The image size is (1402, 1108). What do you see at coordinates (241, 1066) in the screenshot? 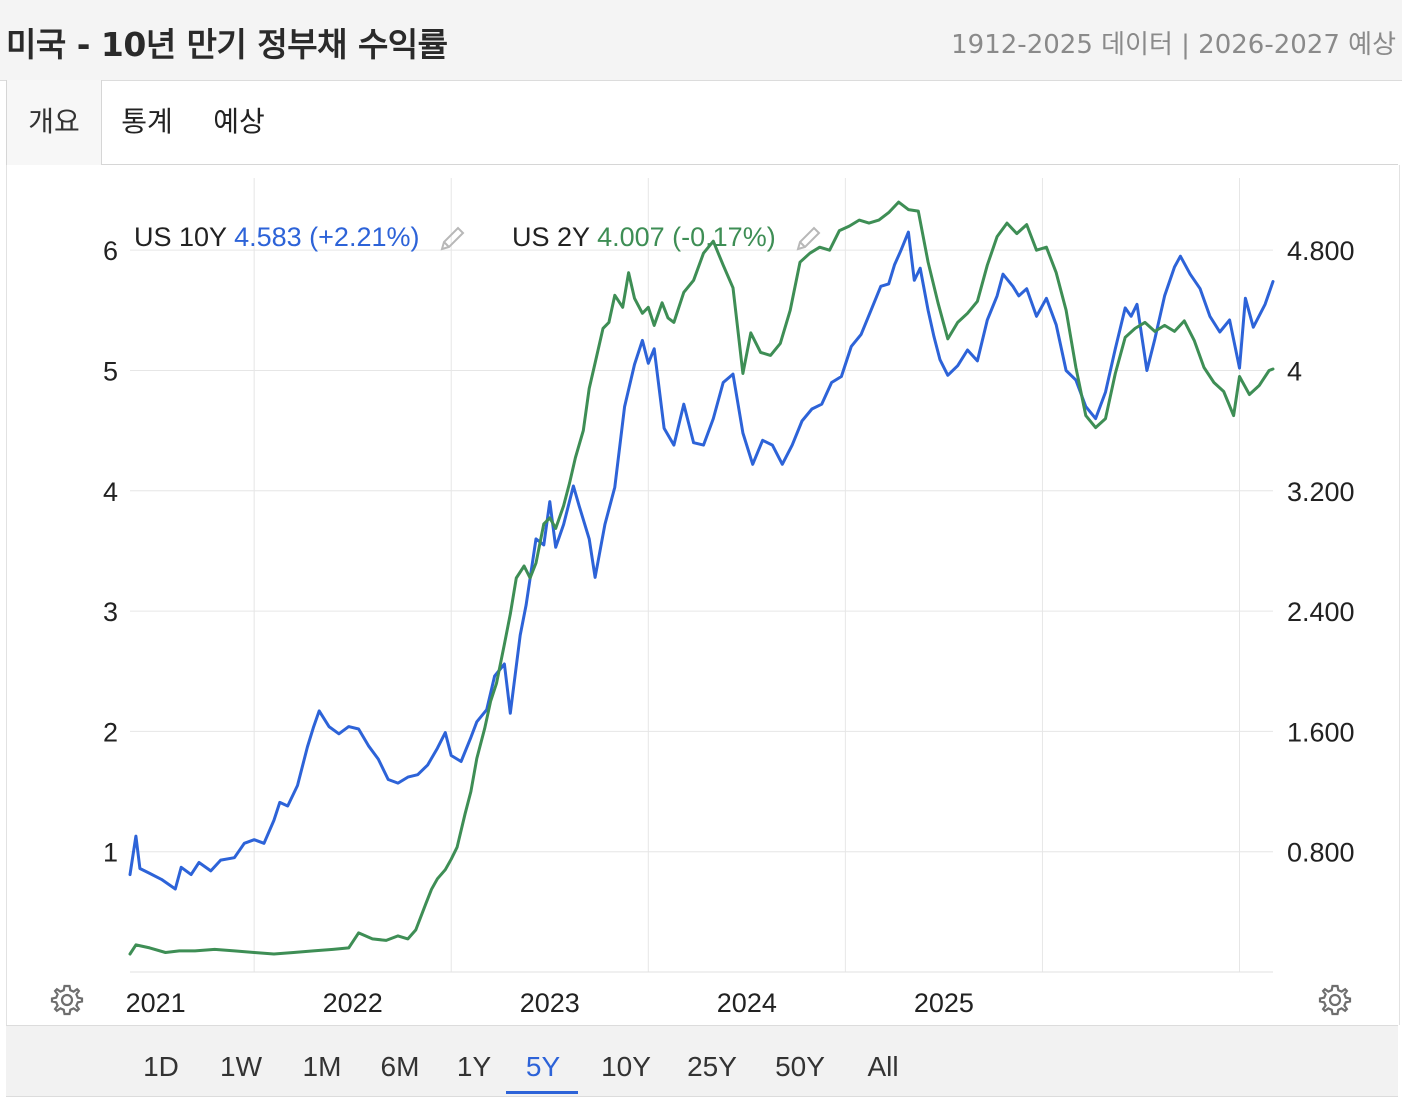
I see `range-1w-button: 1W` at bounding box center [241, 1066].